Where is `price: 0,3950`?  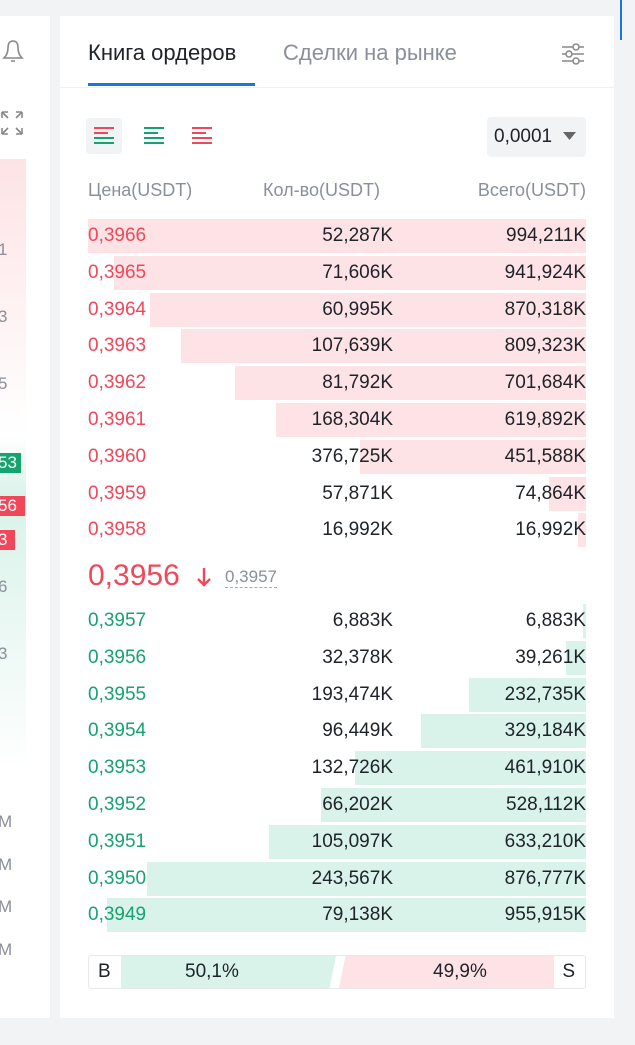
price: 0,3950 is located at coordinates (117, 878).